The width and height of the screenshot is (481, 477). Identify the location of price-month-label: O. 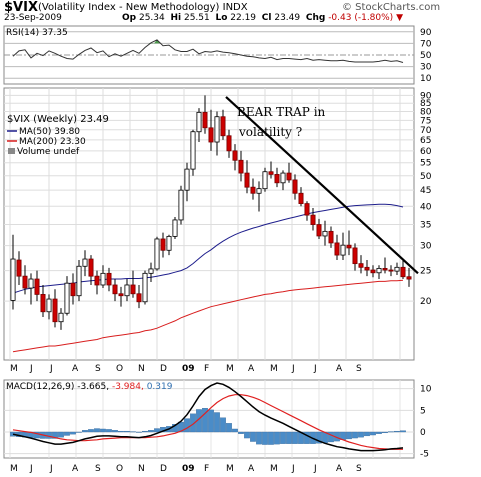
(119, 369).